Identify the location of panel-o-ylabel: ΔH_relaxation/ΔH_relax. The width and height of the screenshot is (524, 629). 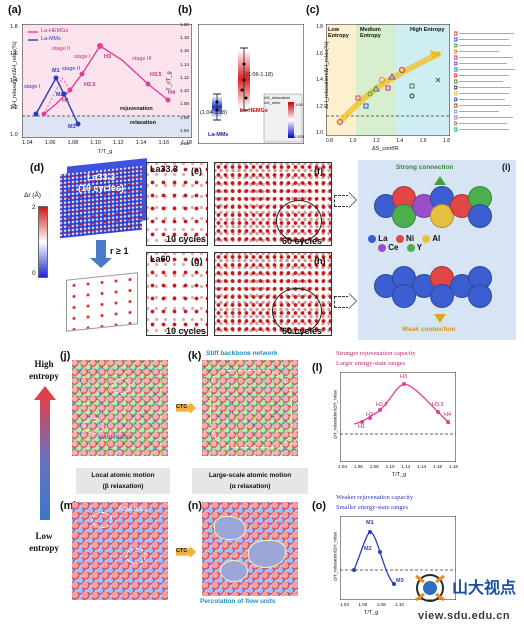
(335, 556).